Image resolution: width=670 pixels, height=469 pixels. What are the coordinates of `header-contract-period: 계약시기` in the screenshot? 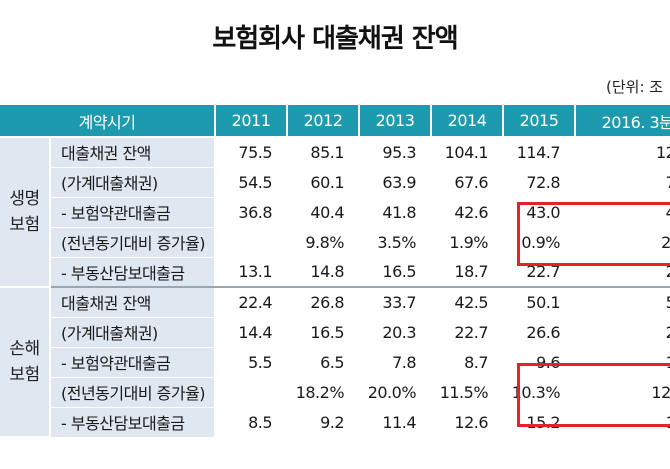 It's located at (108, 121).